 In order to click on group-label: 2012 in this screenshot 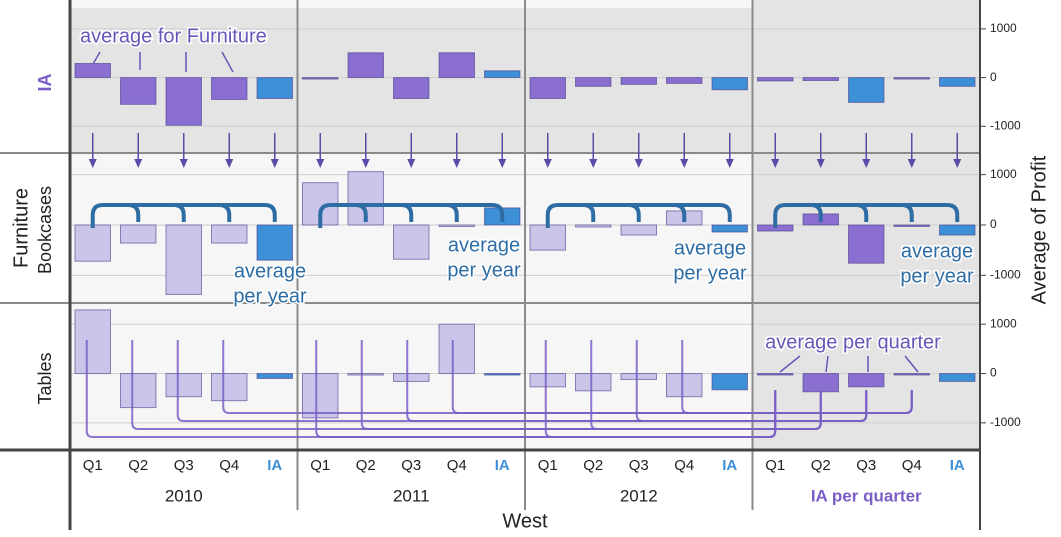, I will do `click(639, 495)`.